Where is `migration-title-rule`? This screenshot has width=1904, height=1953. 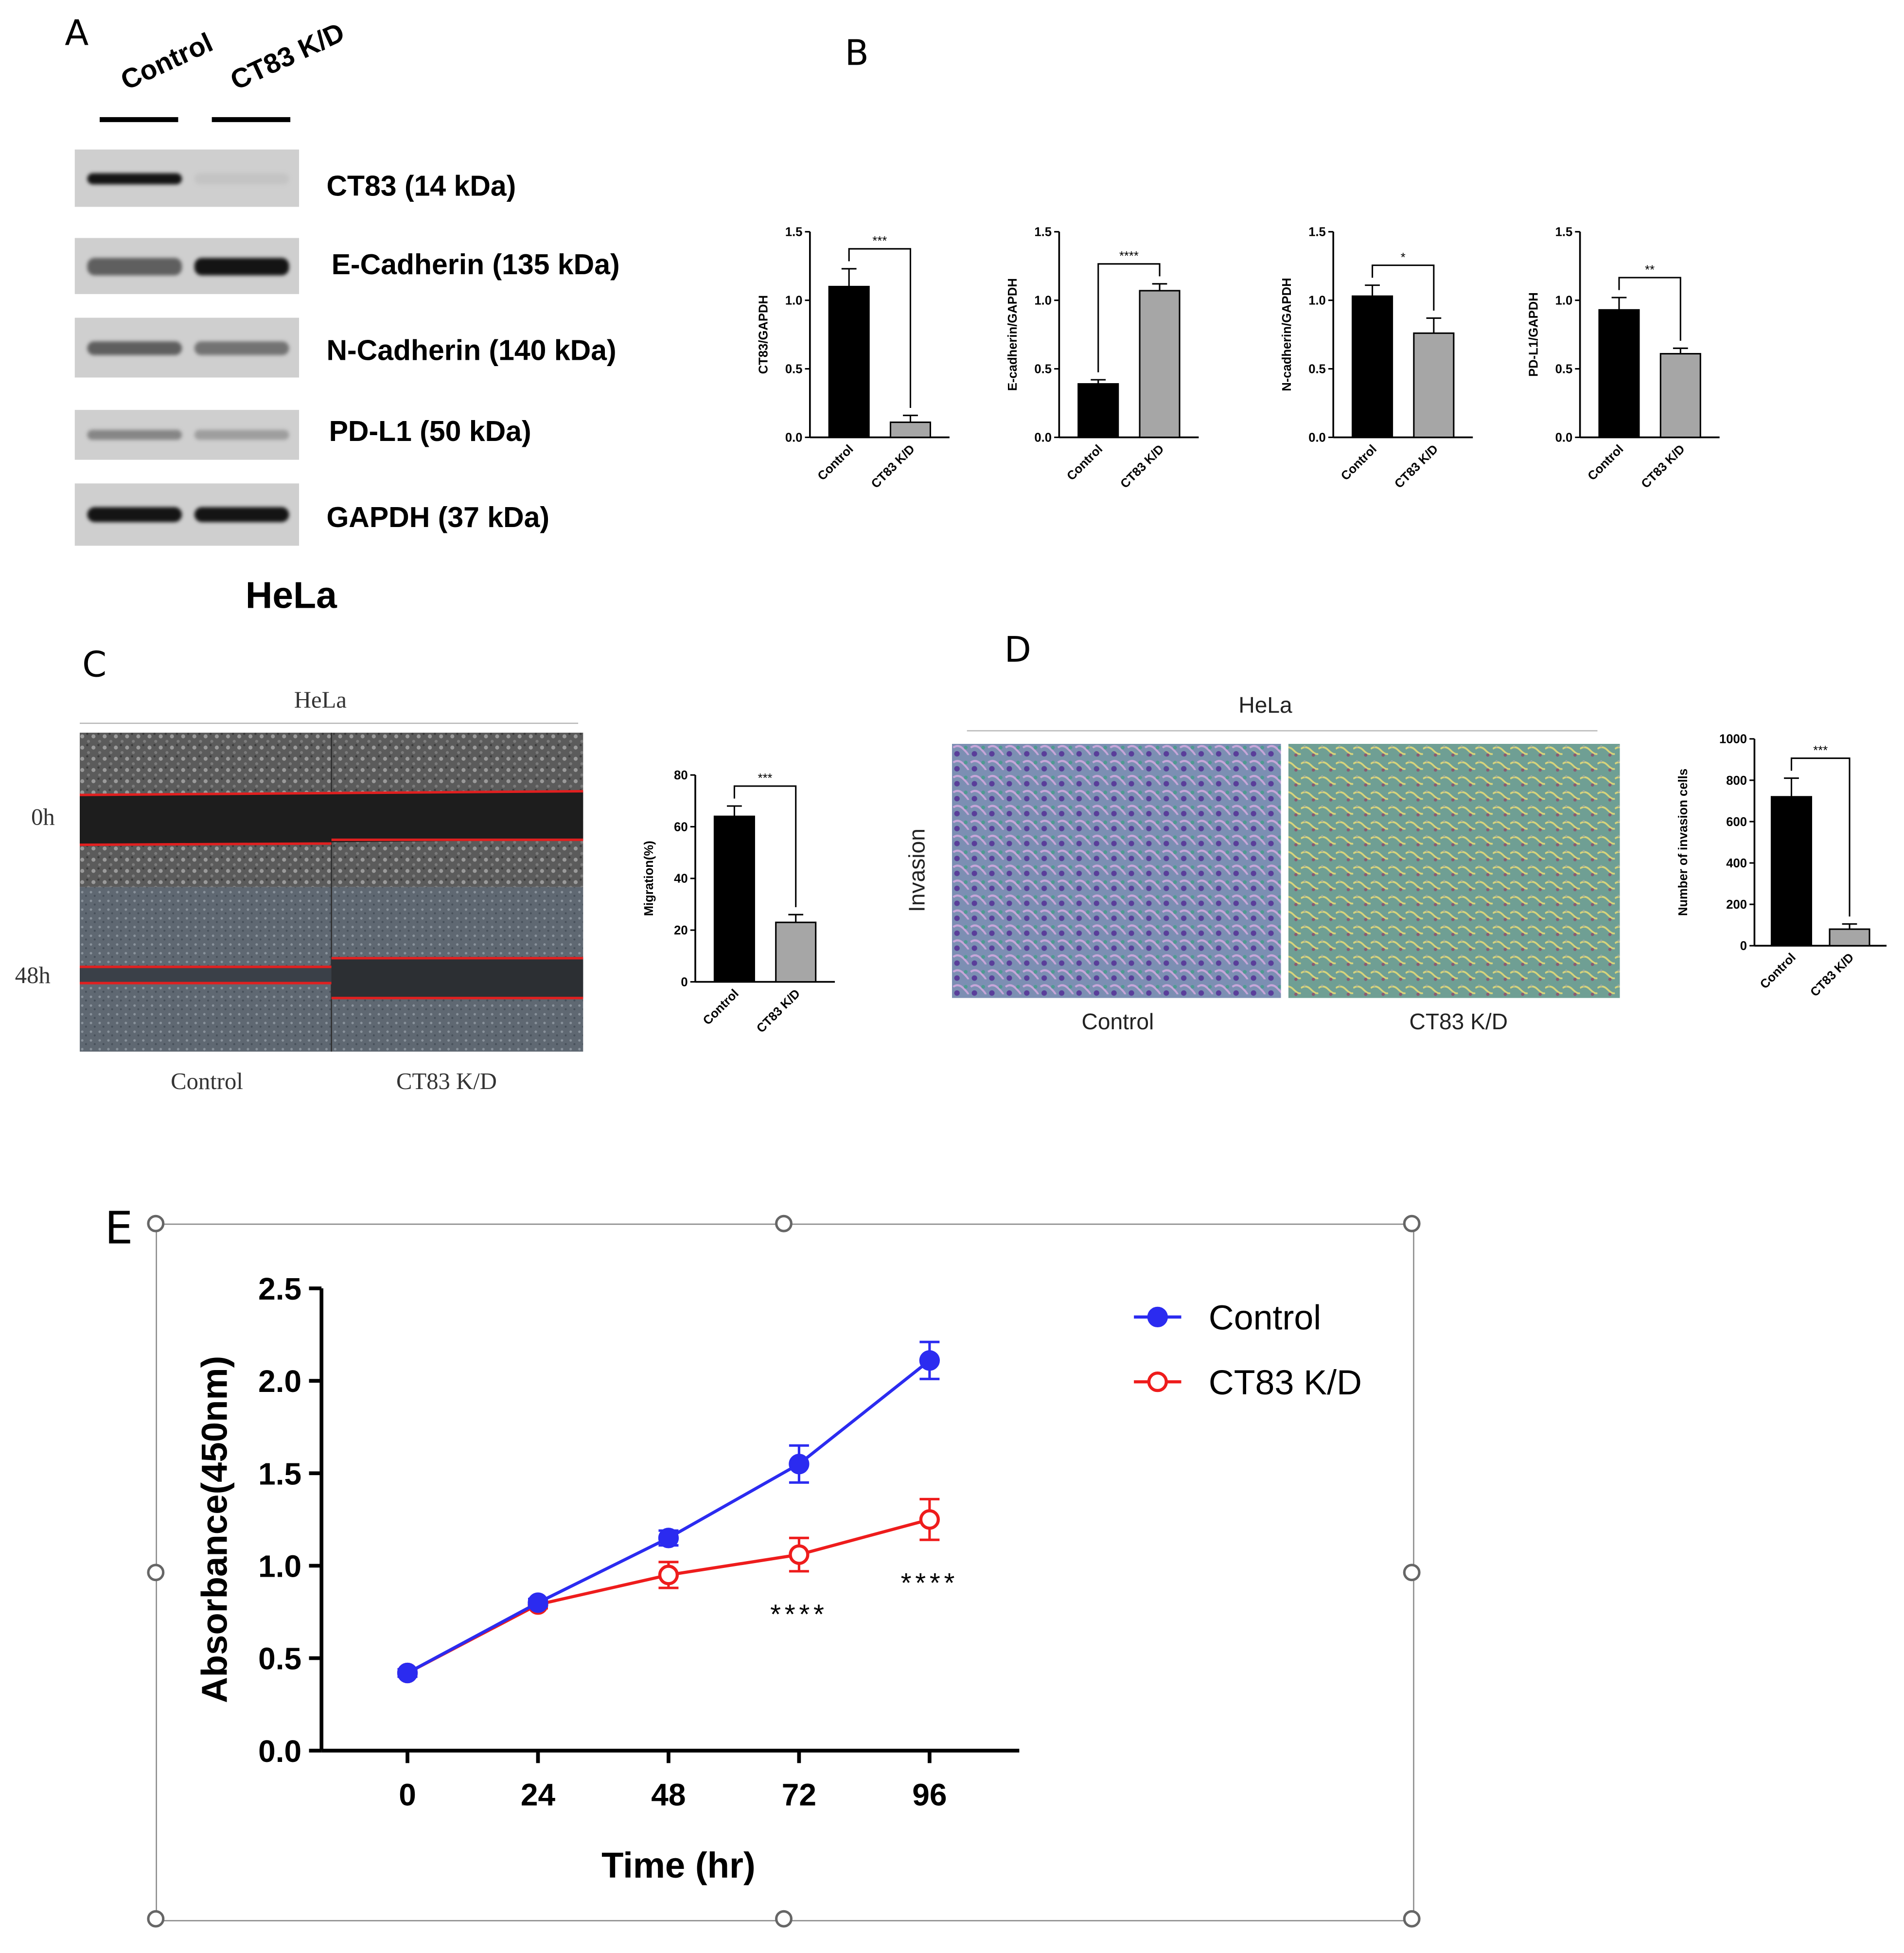 migration-title-rule is located at coordinates (329, 723).